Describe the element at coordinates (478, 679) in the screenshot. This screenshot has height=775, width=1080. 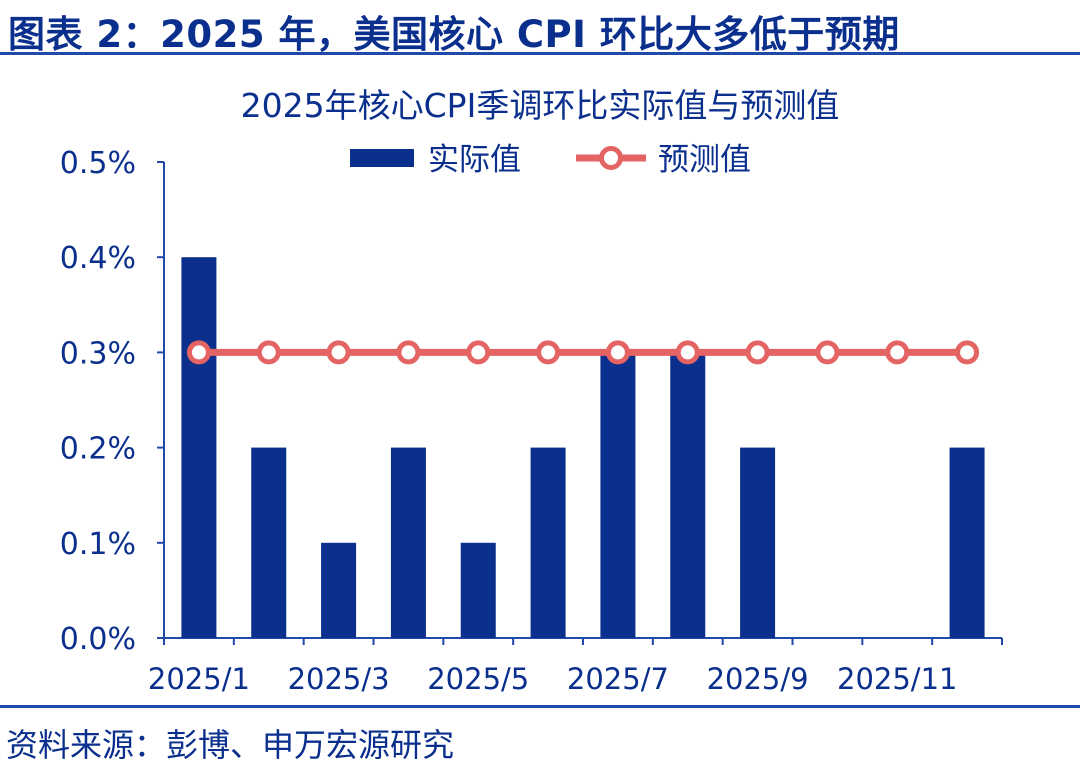
I see `x-tick-label: 2025/5` at that location.